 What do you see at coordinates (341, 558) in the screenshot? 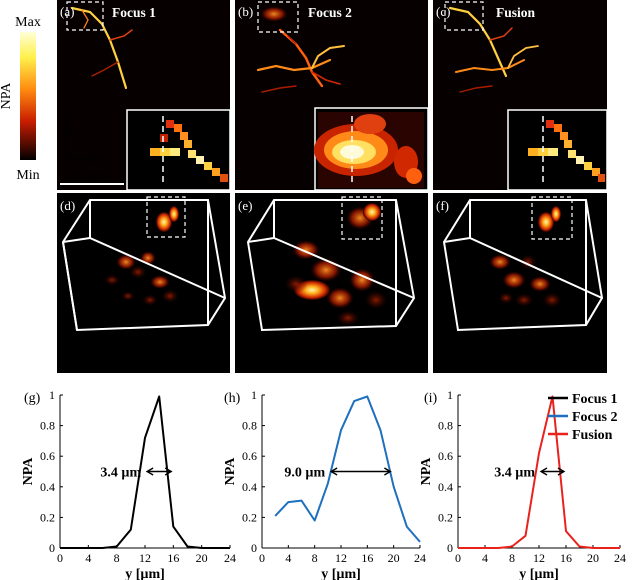
I see `chart-h-x-tick-label: 12` at bounding box center [341, 558].